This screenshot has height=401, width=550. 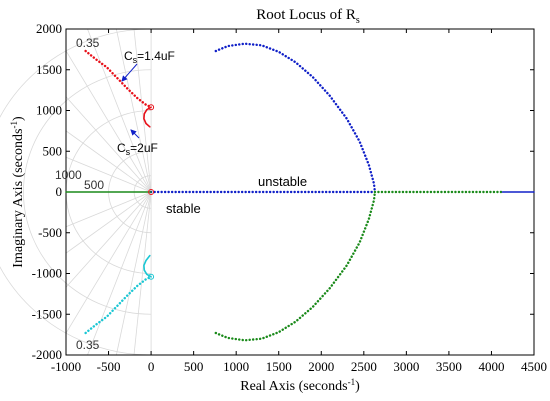 I want to click on x-tick-label-7: 2500, so click(x=364, y=366).